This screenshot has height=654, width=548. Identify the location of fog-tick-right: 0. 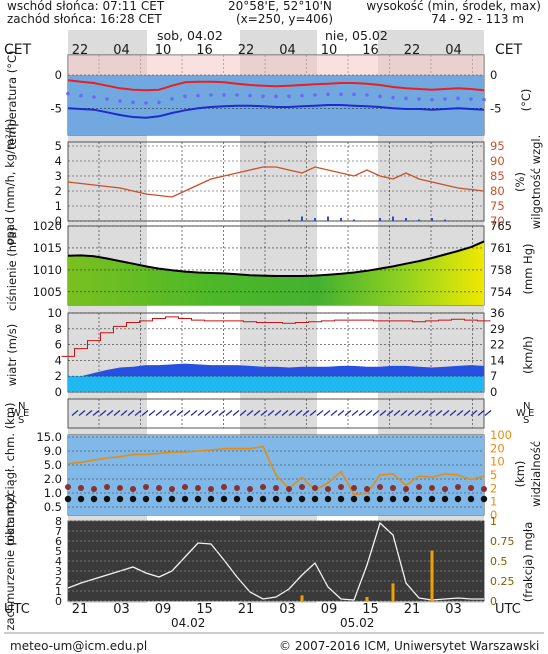
(493, 601).